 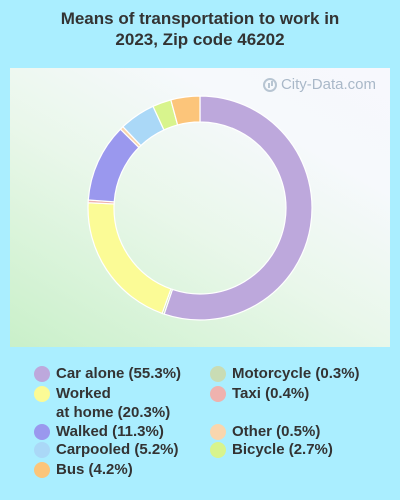 I want to click on legend-label: Bicycle (2.7%), so click(x=282, y=449).